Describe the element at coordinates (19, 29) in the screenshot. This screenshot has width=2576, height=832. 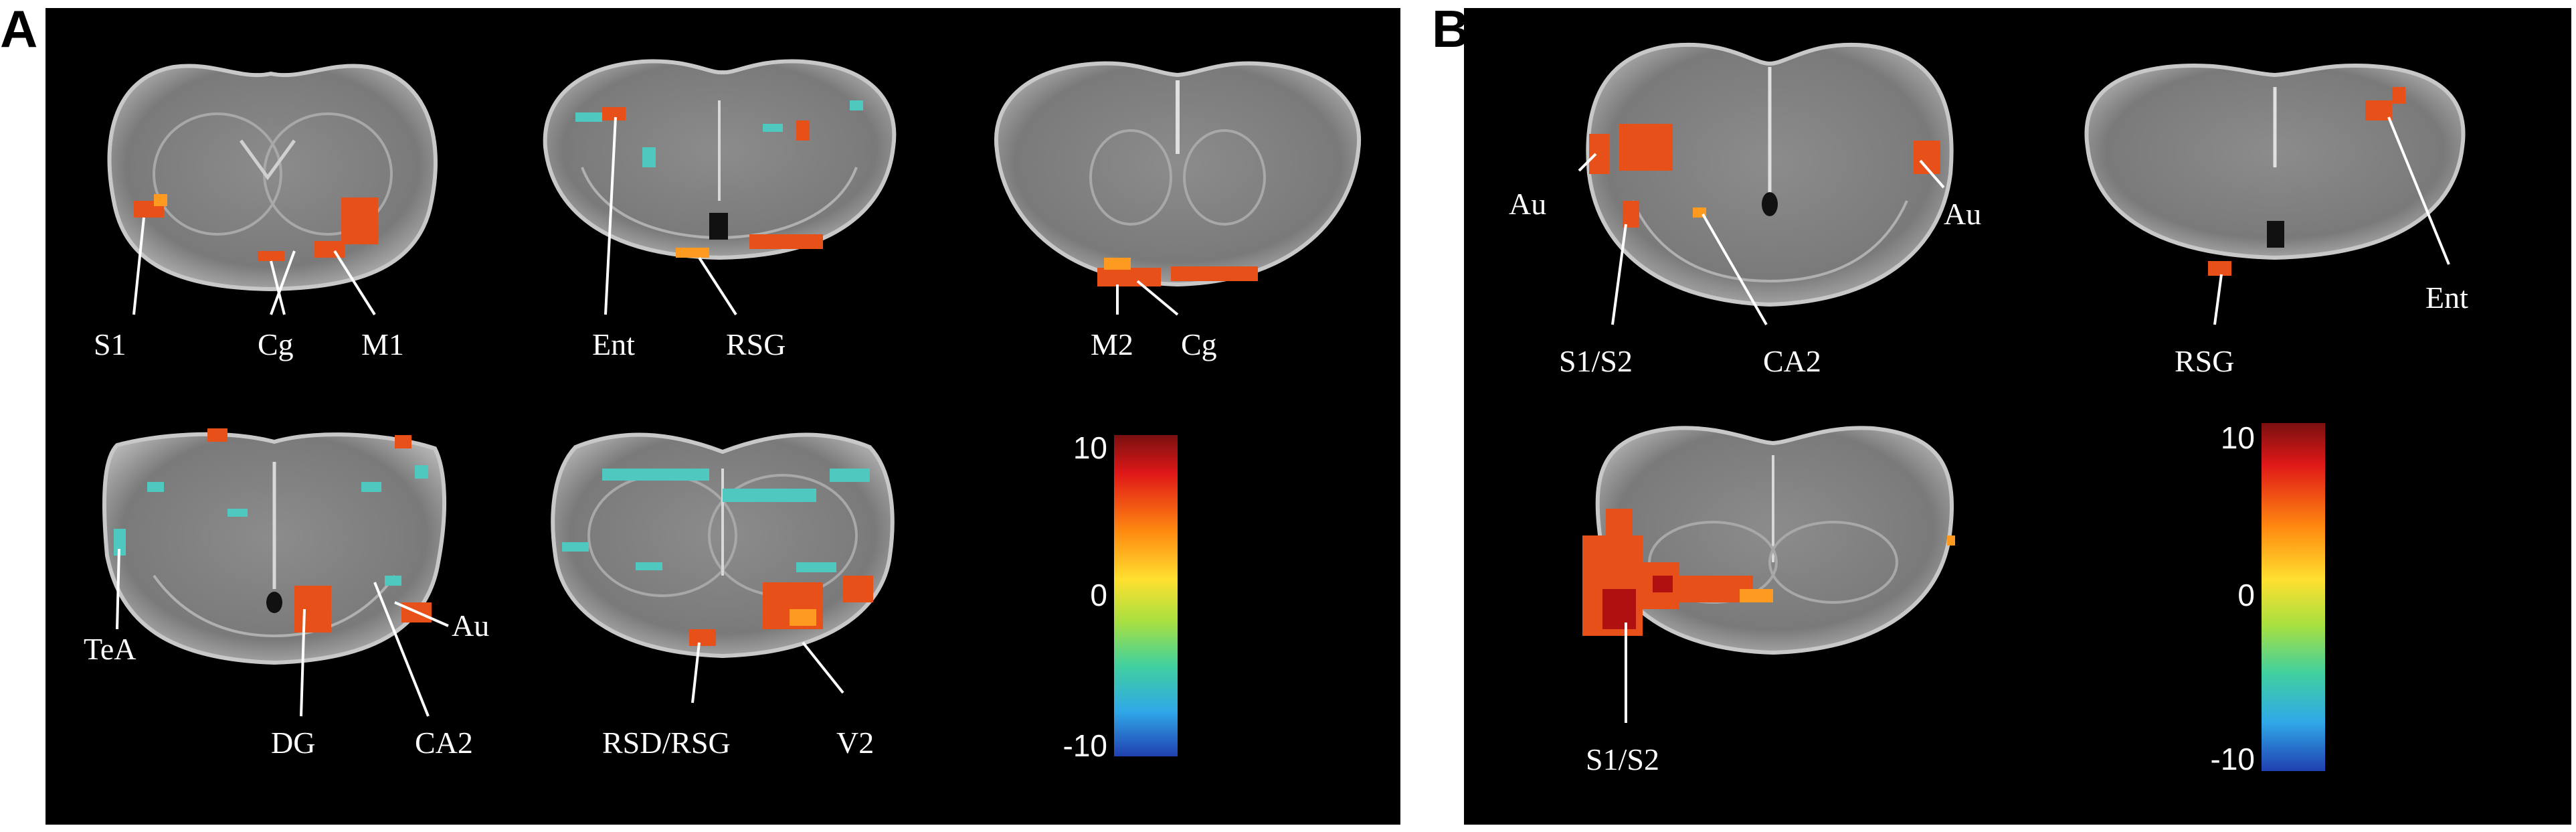
I see `panel-a-letter: A` at that location.